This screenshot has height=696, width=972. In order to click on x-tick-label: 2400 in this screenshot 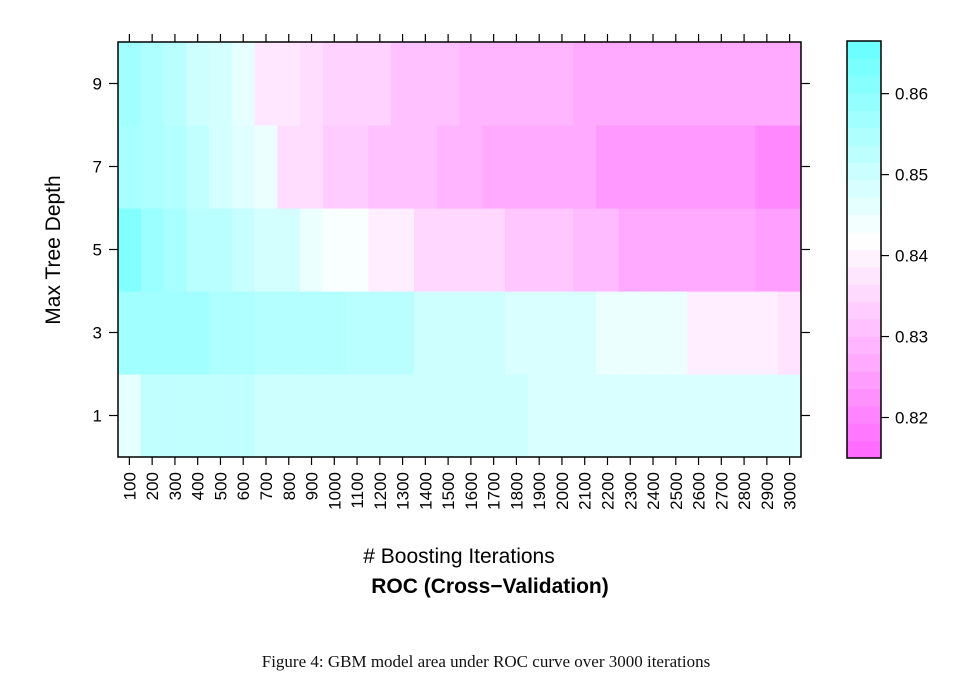, I will do `click(653, 491)`.